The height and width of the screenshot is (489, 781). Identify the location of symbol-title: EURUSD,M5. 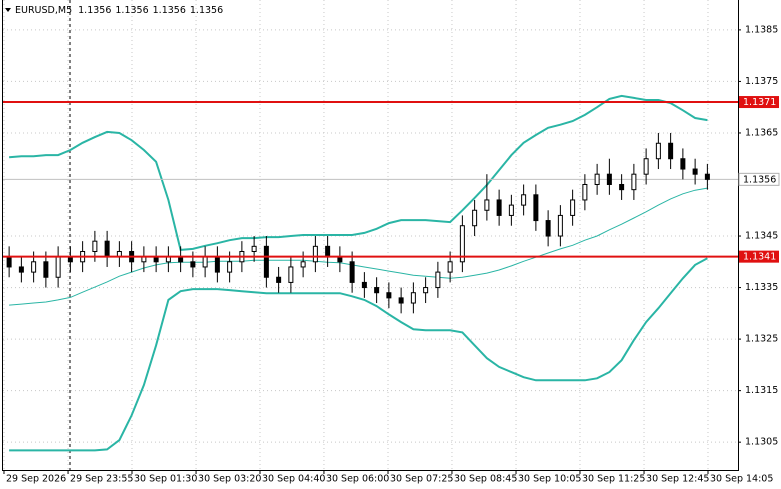
(43, 10).